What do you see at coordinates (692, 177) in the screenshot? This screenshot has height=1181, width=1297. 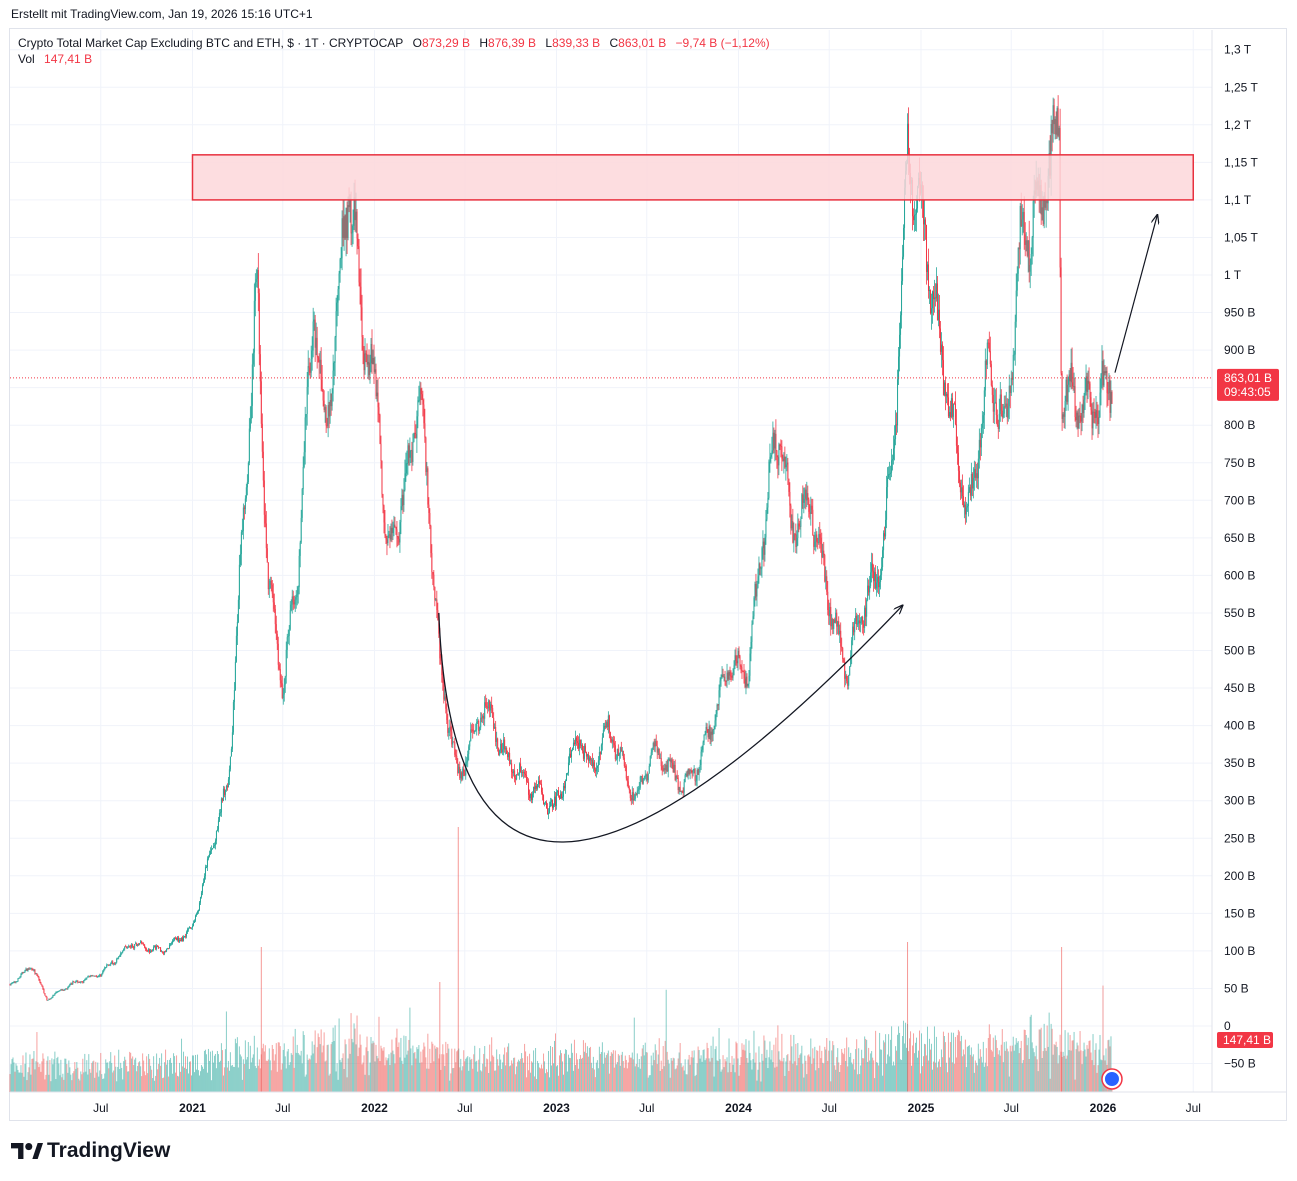 I see `resistance-zone` at bounding box center [692, 177].